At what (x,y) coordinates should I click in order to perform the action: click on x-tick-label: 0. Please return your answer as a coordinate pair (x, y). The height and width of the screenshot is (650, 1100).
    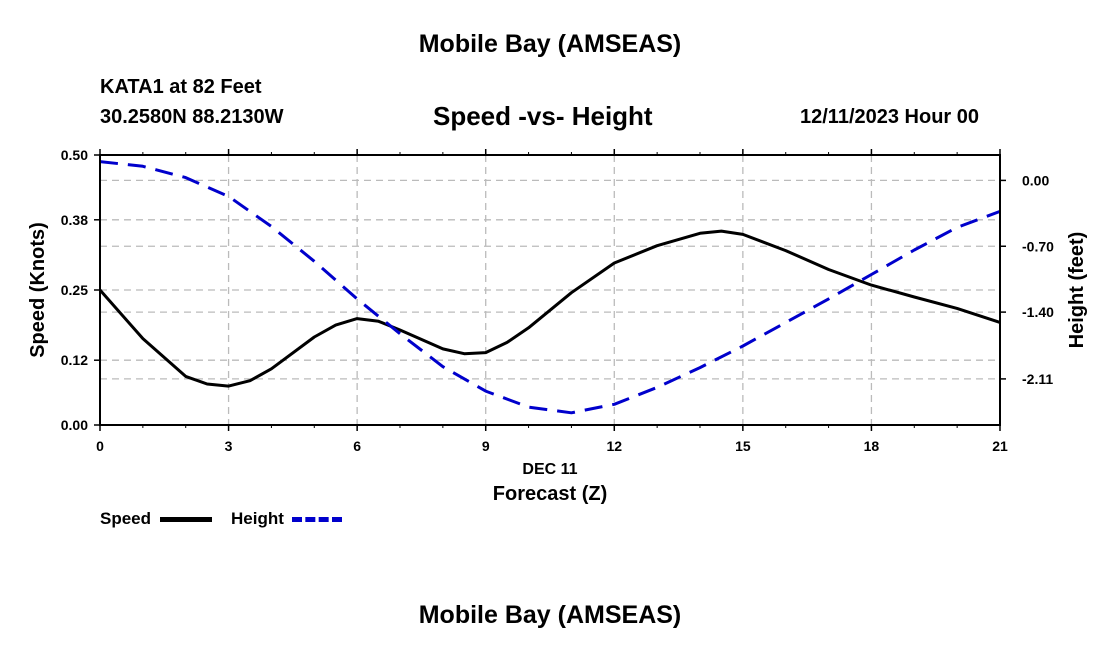
    Looking at the image, I should click on (100, 446).